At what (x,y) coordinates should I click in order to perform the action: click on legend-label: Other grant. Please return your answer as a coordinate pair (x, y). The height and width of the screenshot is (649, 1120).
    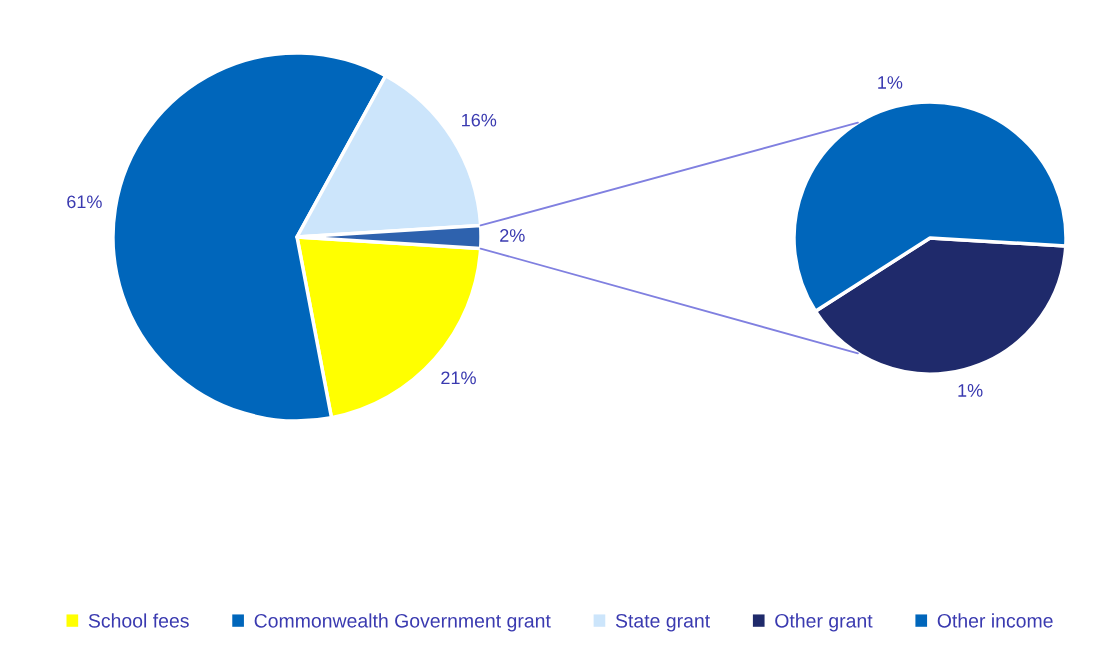
    Looking at the image, I should click on (824, 622).